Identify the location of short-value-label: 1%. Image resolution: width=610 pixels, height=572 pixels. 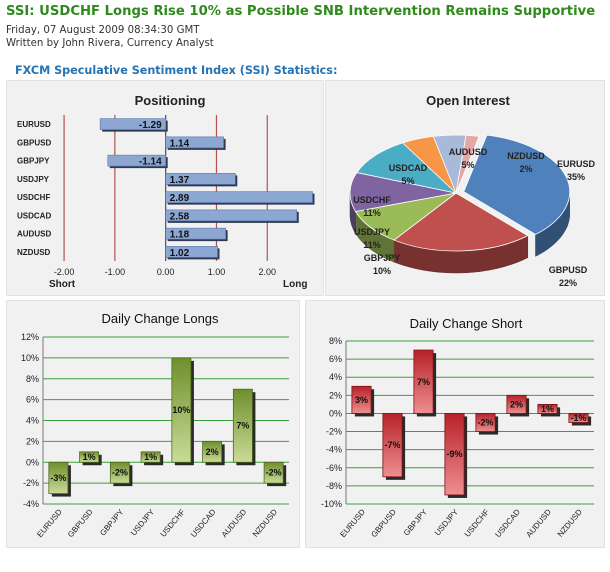
(547, 409).